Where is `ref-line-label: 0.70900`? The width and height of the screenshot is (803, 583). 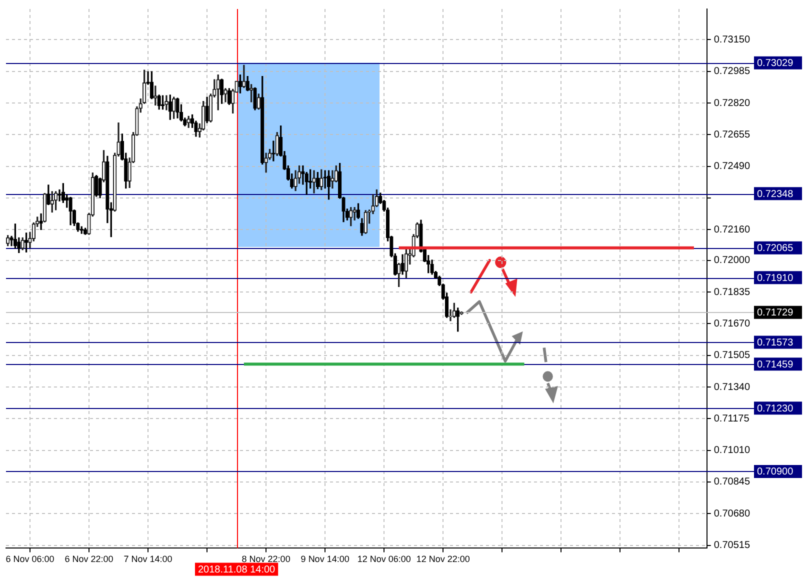
ref-line-label: 0.70900 is located at coordinates (775, 472).